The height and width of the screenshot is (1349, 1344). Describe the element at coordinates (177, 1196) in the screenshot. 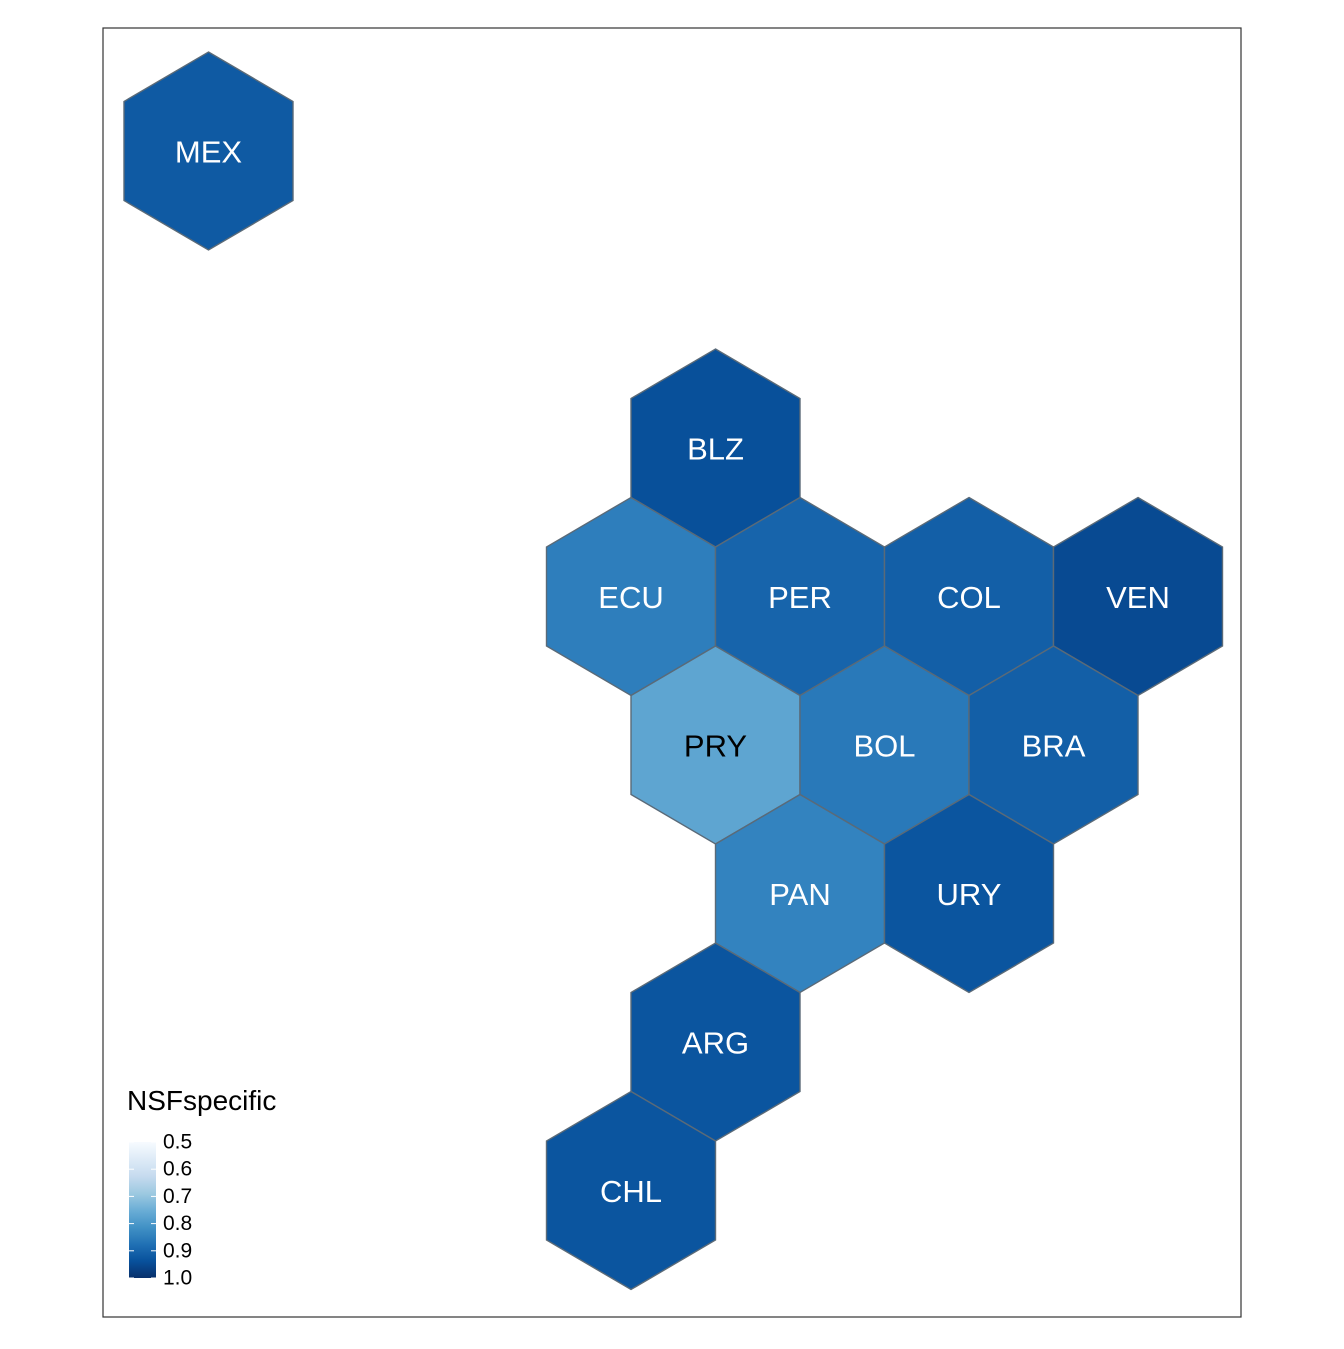

I see `legend-tick-label: 0.7` at that location.